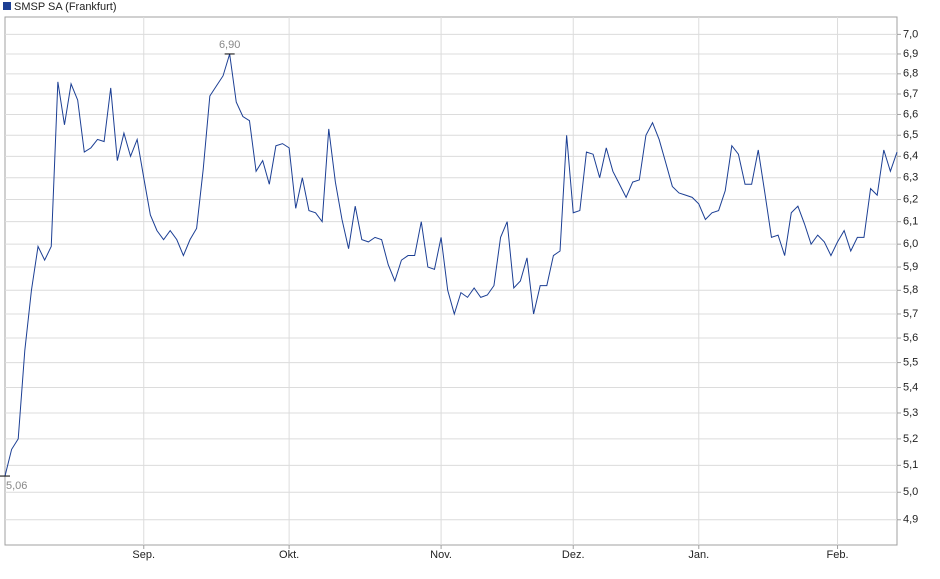 Image resolution: width=940 pixels, height=579 pixels. I want to click on y-tick-label: 6,6, so click(910, 114).